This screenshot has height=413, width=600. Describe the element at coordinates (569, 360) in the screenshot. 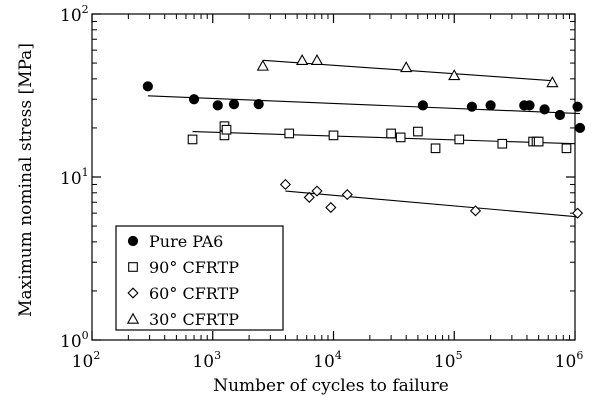

I see `x-tick-label: 10⁶` at that location.